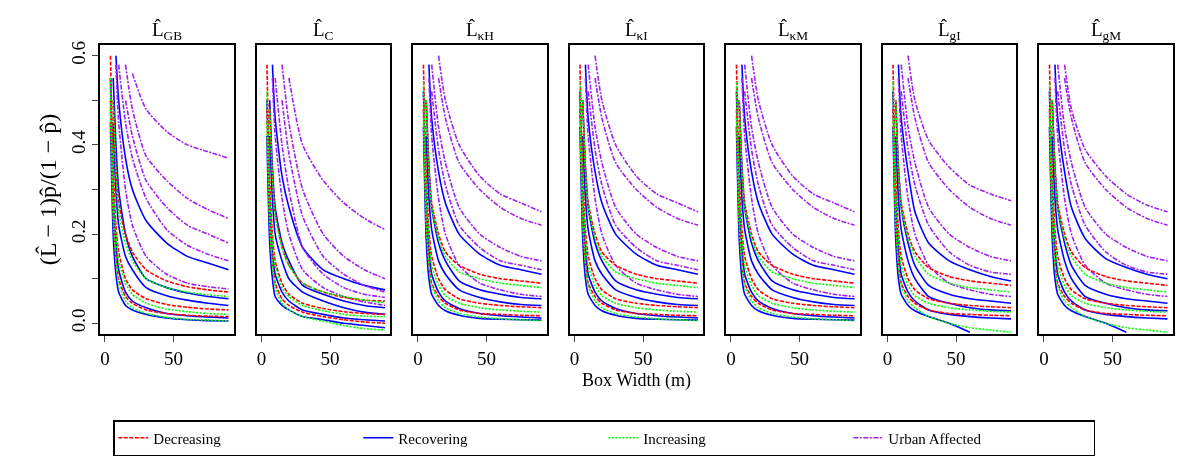 The image size is (1187, 468). Describe the element at coordinates (167, 31) in the screenshot. I see `chart-title: L̂$_{GB}$` at that location.